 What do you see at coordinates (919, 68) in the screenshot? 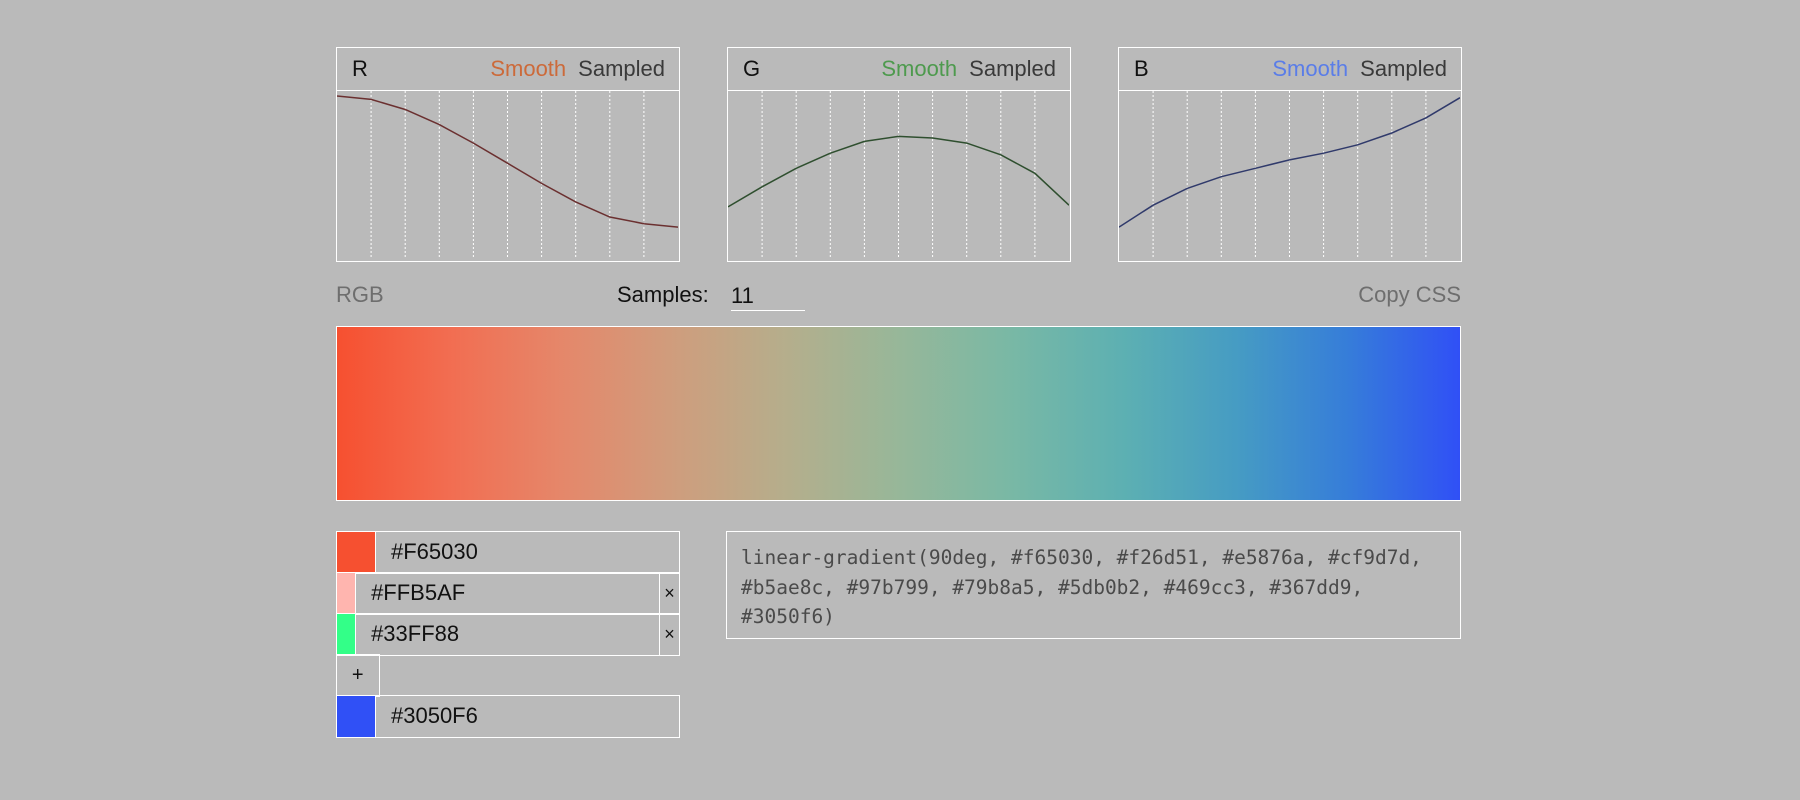
I see `smooth-toggle-g: Smooth` at bounding box center [919, 68].